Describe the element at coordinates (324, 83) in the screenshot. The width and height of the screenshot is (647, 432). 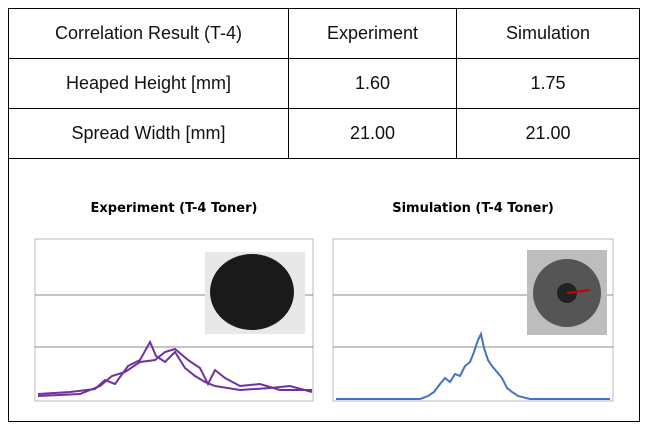
I see `row: Heaped Height [mm] 1.60 1.75` at that location.